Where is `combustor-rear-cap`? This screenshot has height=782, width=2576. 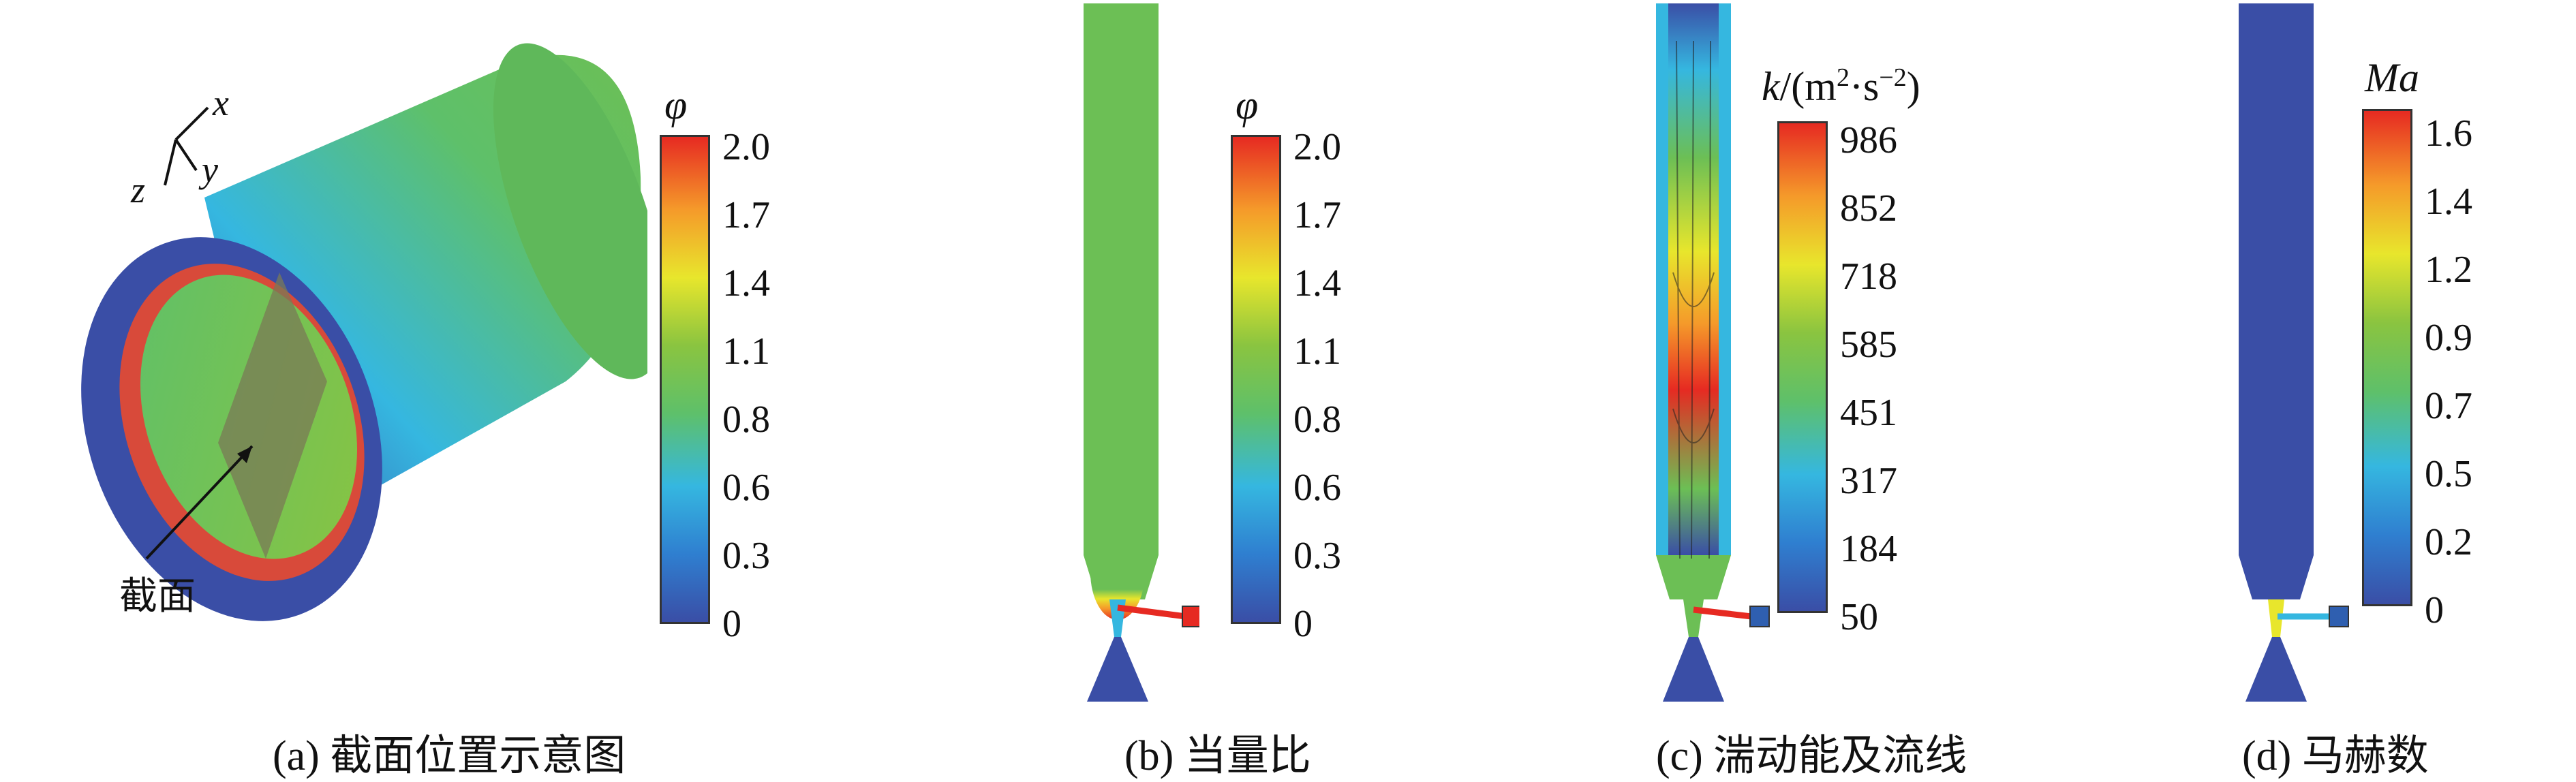
combustor-rear-cap is located at coordinates (570, 211).